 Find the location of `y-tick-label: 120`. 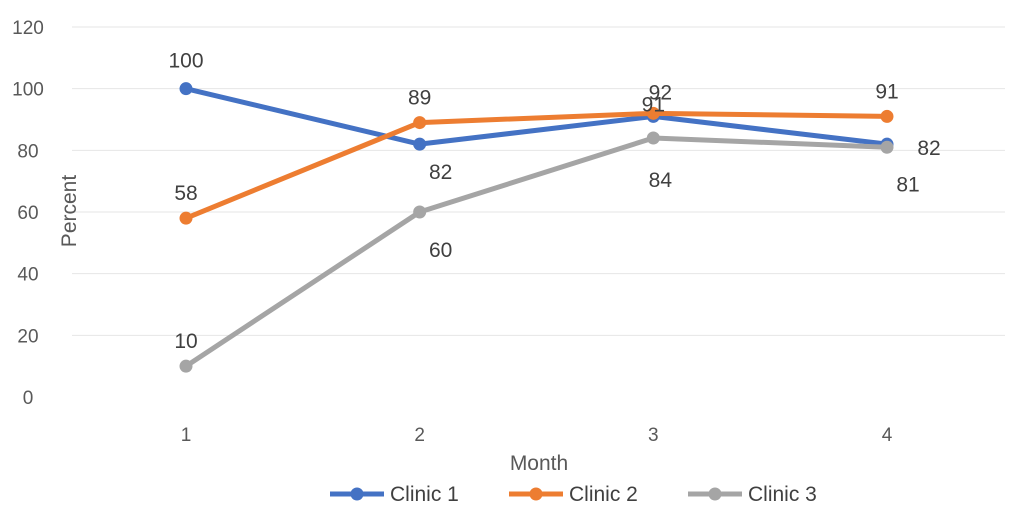

y-tick-label: 120 is located at coordinates (28, 28).